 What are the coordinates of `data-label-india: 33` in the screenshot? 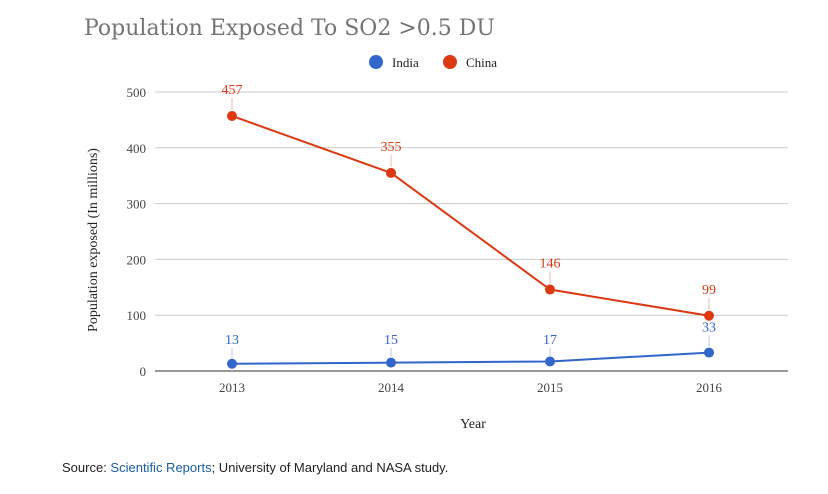 It's located at (709, 328).